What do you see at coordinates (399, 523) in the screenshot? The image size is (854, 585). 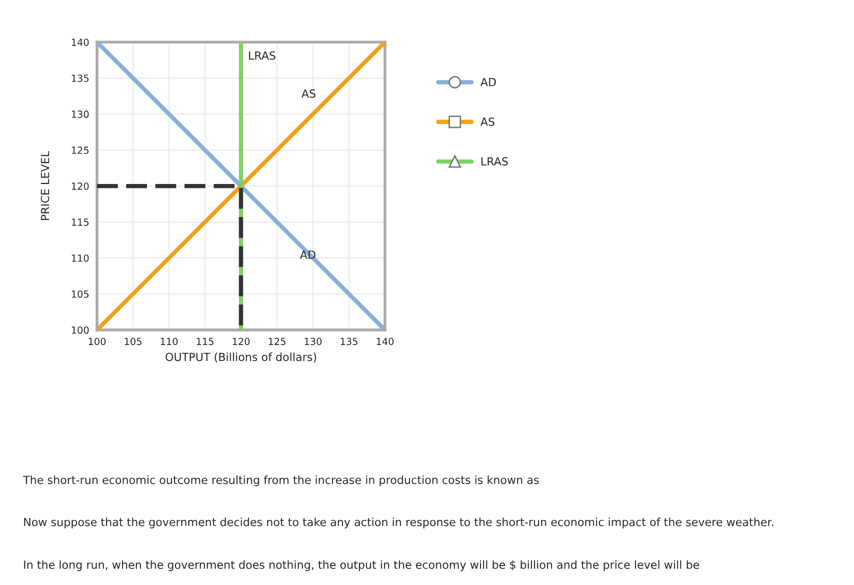 I see `text: Now suppose that the government decides not to take any action in response to the short-run economic impact of the severe weather.` at bounding box center [399, 523].